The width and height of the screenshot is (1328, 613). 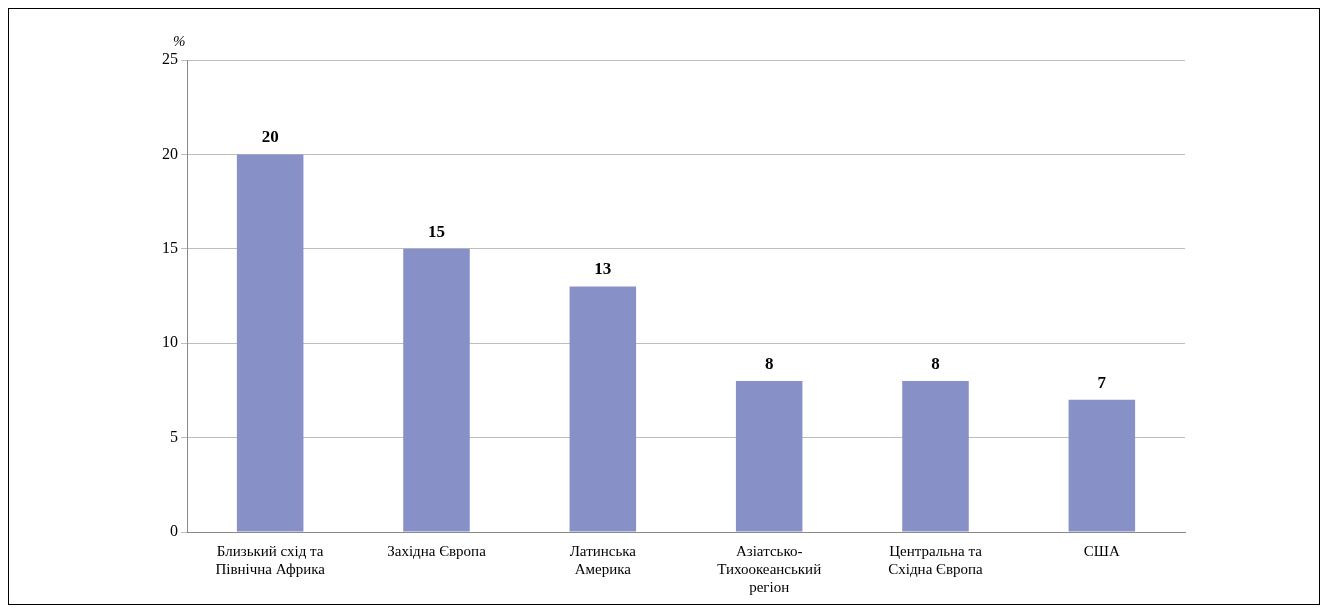 I want to click on x-tick-label: Азіатсько-Тихоокеанський регіон, so click(x=769, y=568).